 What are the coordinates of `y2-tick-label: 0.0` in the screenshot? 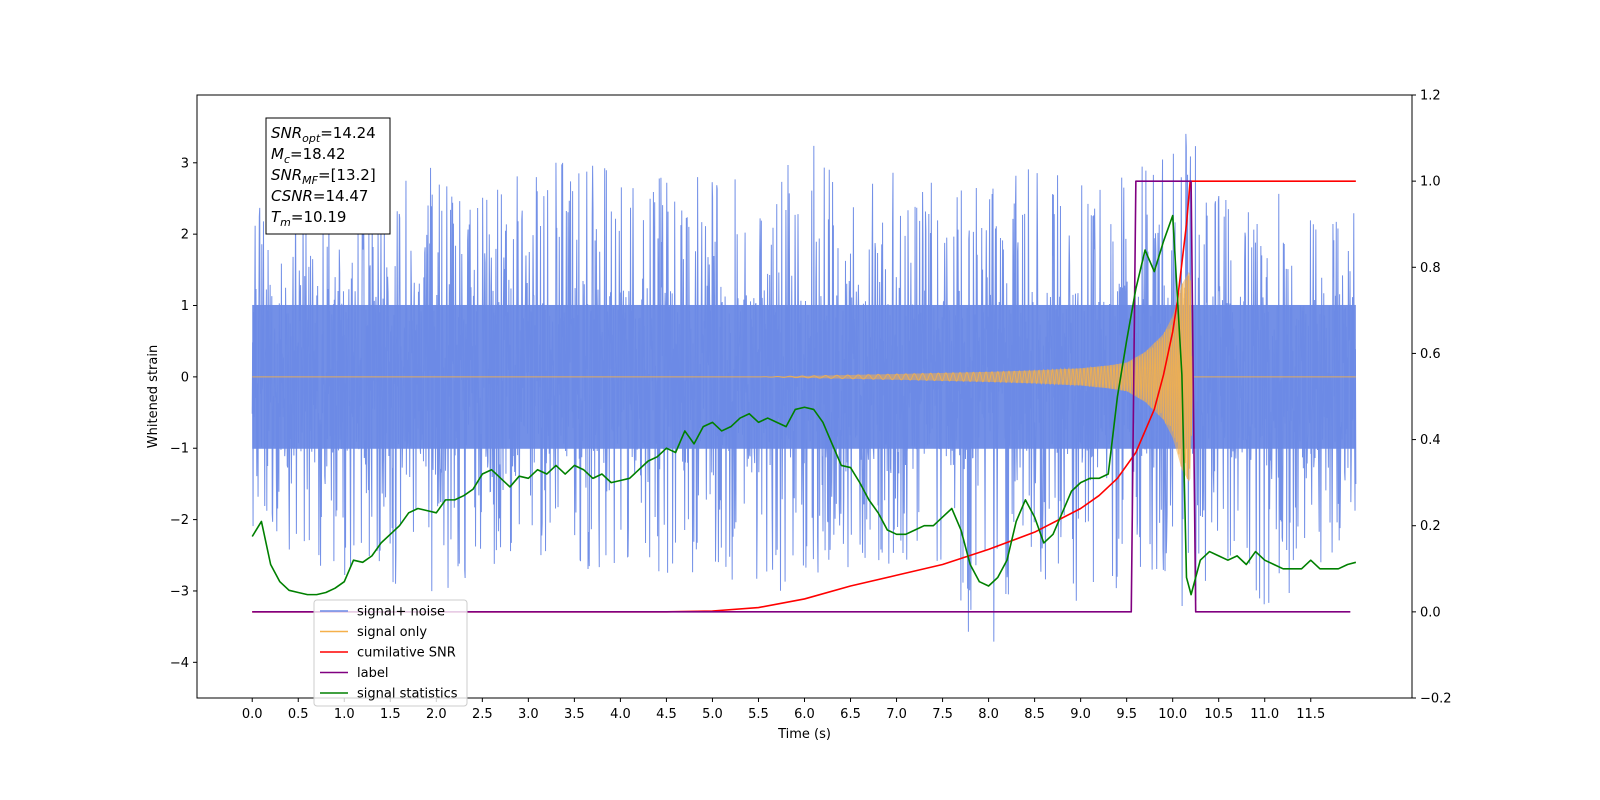 It's located at (1430, 612).